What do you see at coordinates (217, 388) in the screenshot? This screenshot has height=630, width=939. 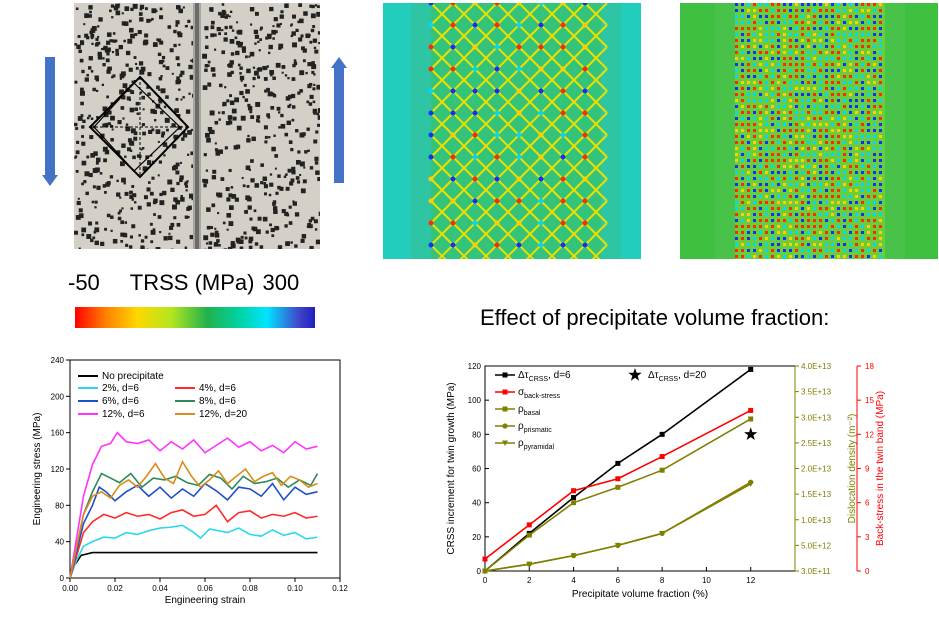 I see `legend-label: 4%, d=6` at bounding box center [217, 388].